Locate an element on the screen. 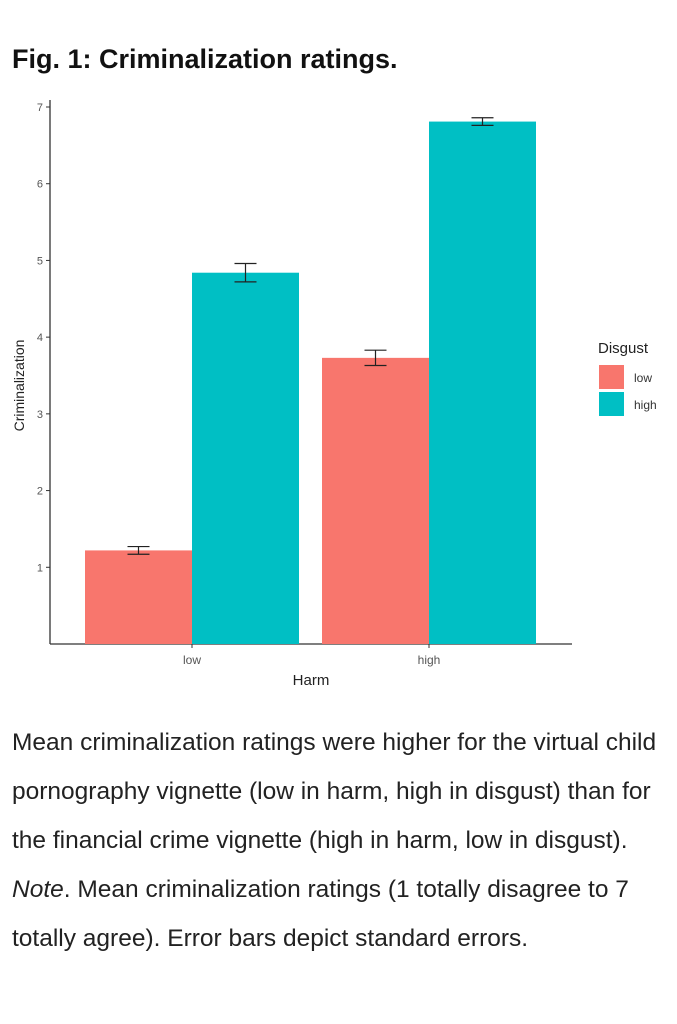 The image size is (677, 1024). bar-high-harm-high-disgust is located at coordinates (482, 383).